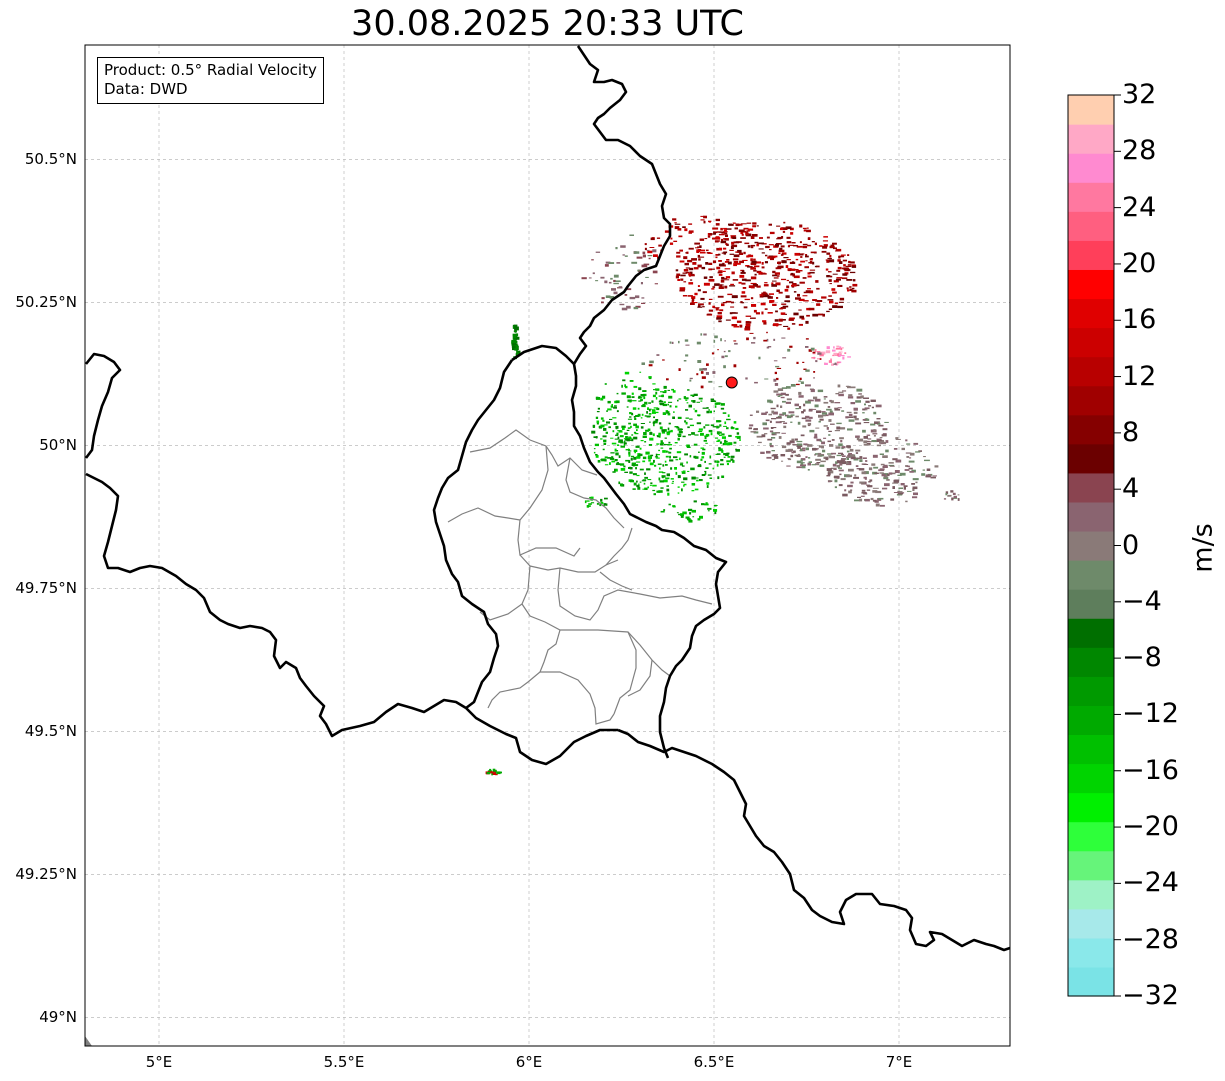 The width and height of the screenshot is (1225, 1081). What do you see at coordinates (1142, 658) in the screenshot?
I see `colorbar-tick-label: −8` at bounding box center [1142, 658].